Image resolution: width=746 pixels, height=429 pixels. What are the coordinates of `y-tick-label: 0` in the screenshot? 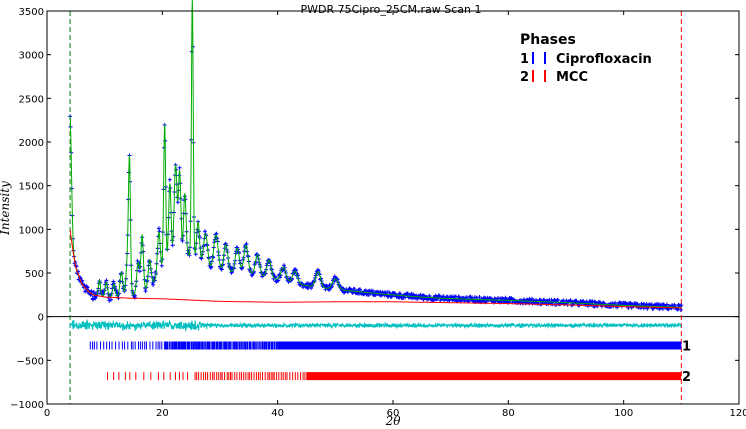 It's located at (41, 318).